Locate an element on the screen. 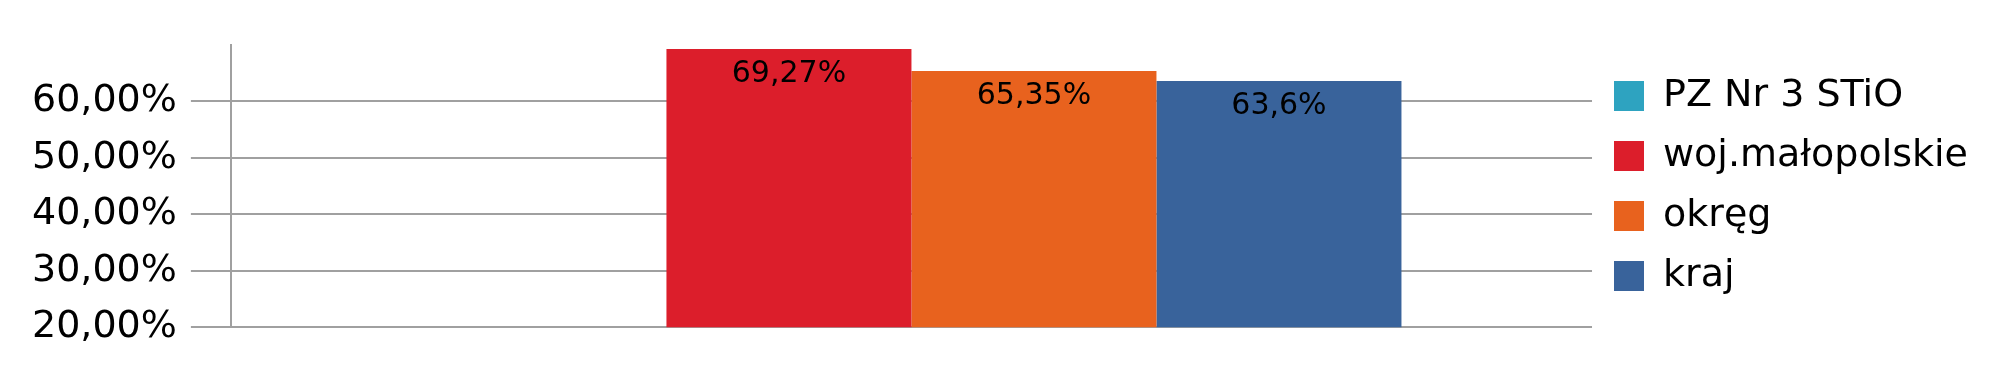  data-label: 63,6% is located at coordinates (1279, 103).